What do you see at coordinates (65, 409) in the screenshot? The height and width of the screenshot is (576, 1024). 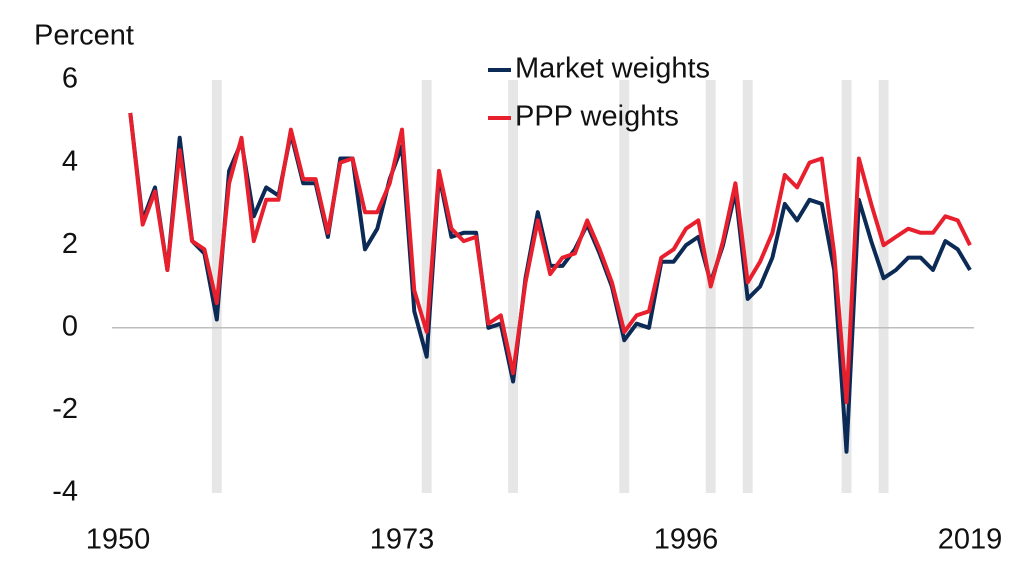 I see `y-tick-label: -2` at bounding box center [65, 409].